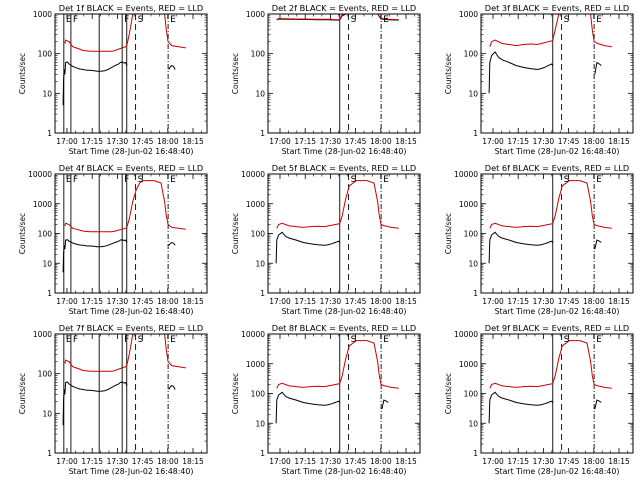 The width and height of the screenshot is (640, 480). Describe the element at coordinates (131, 168) in the screenshot. I see `panel-title: Det 4f BLACK = Events, RED = LLD` at that location.